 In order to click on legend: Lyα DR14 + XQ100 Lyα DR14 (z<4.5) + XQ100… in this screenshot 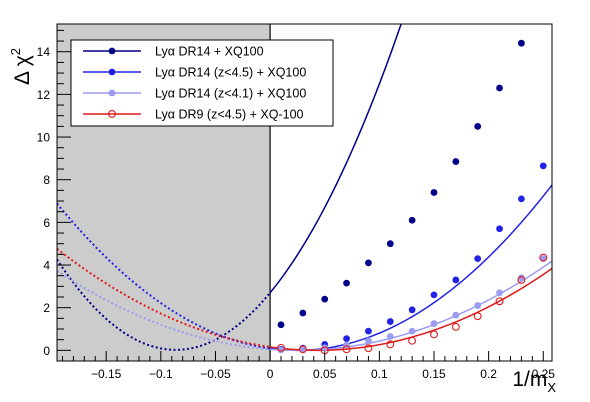, I will do `click(202, 83)`.